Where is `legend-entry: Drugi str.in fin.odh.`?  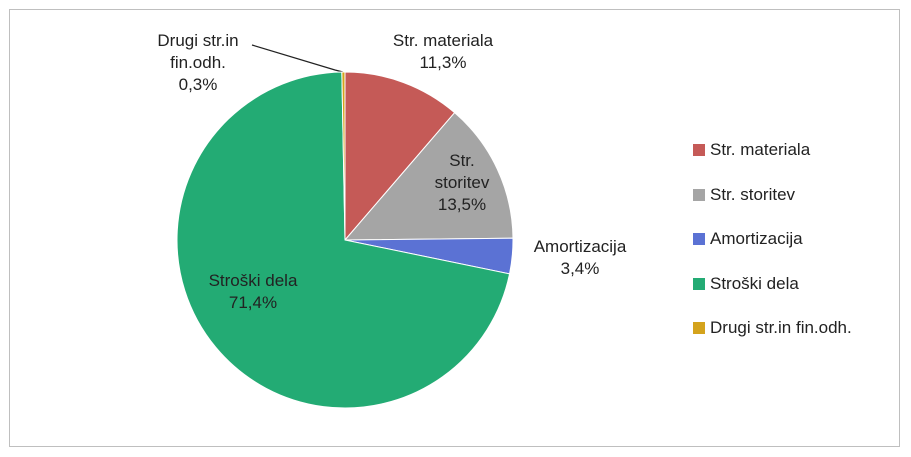
legend-entry: Drugi str.in fin.odh. is located at coordinates (772, 328).